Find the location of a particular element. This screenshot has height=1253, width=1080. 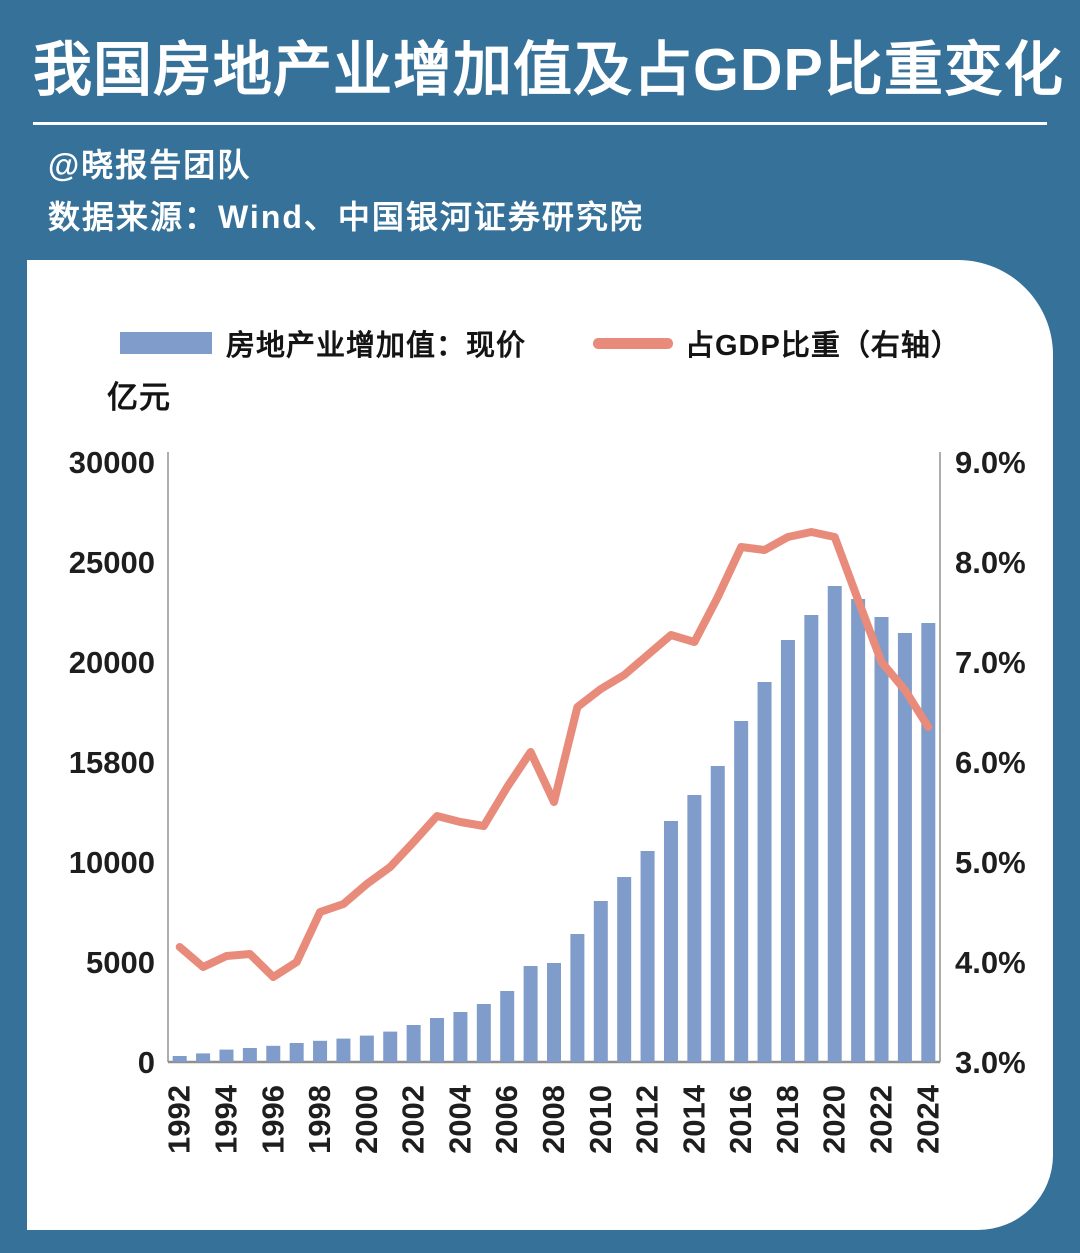

x-axis-tick-2014: 2014 is located at coordinates (693, 1119).